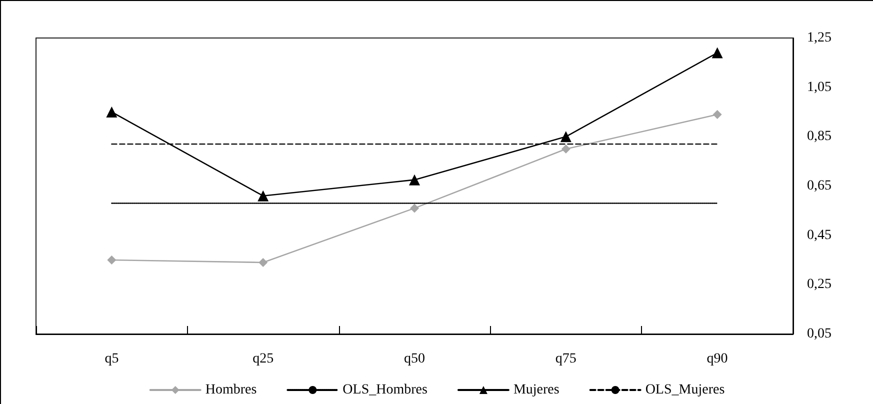 This screenshot has width=873, height=404. What do you see at coordinates (819, 136) in the screenshot?
I see `y-tick-label: 0,85` at bounding box center [819, 136].